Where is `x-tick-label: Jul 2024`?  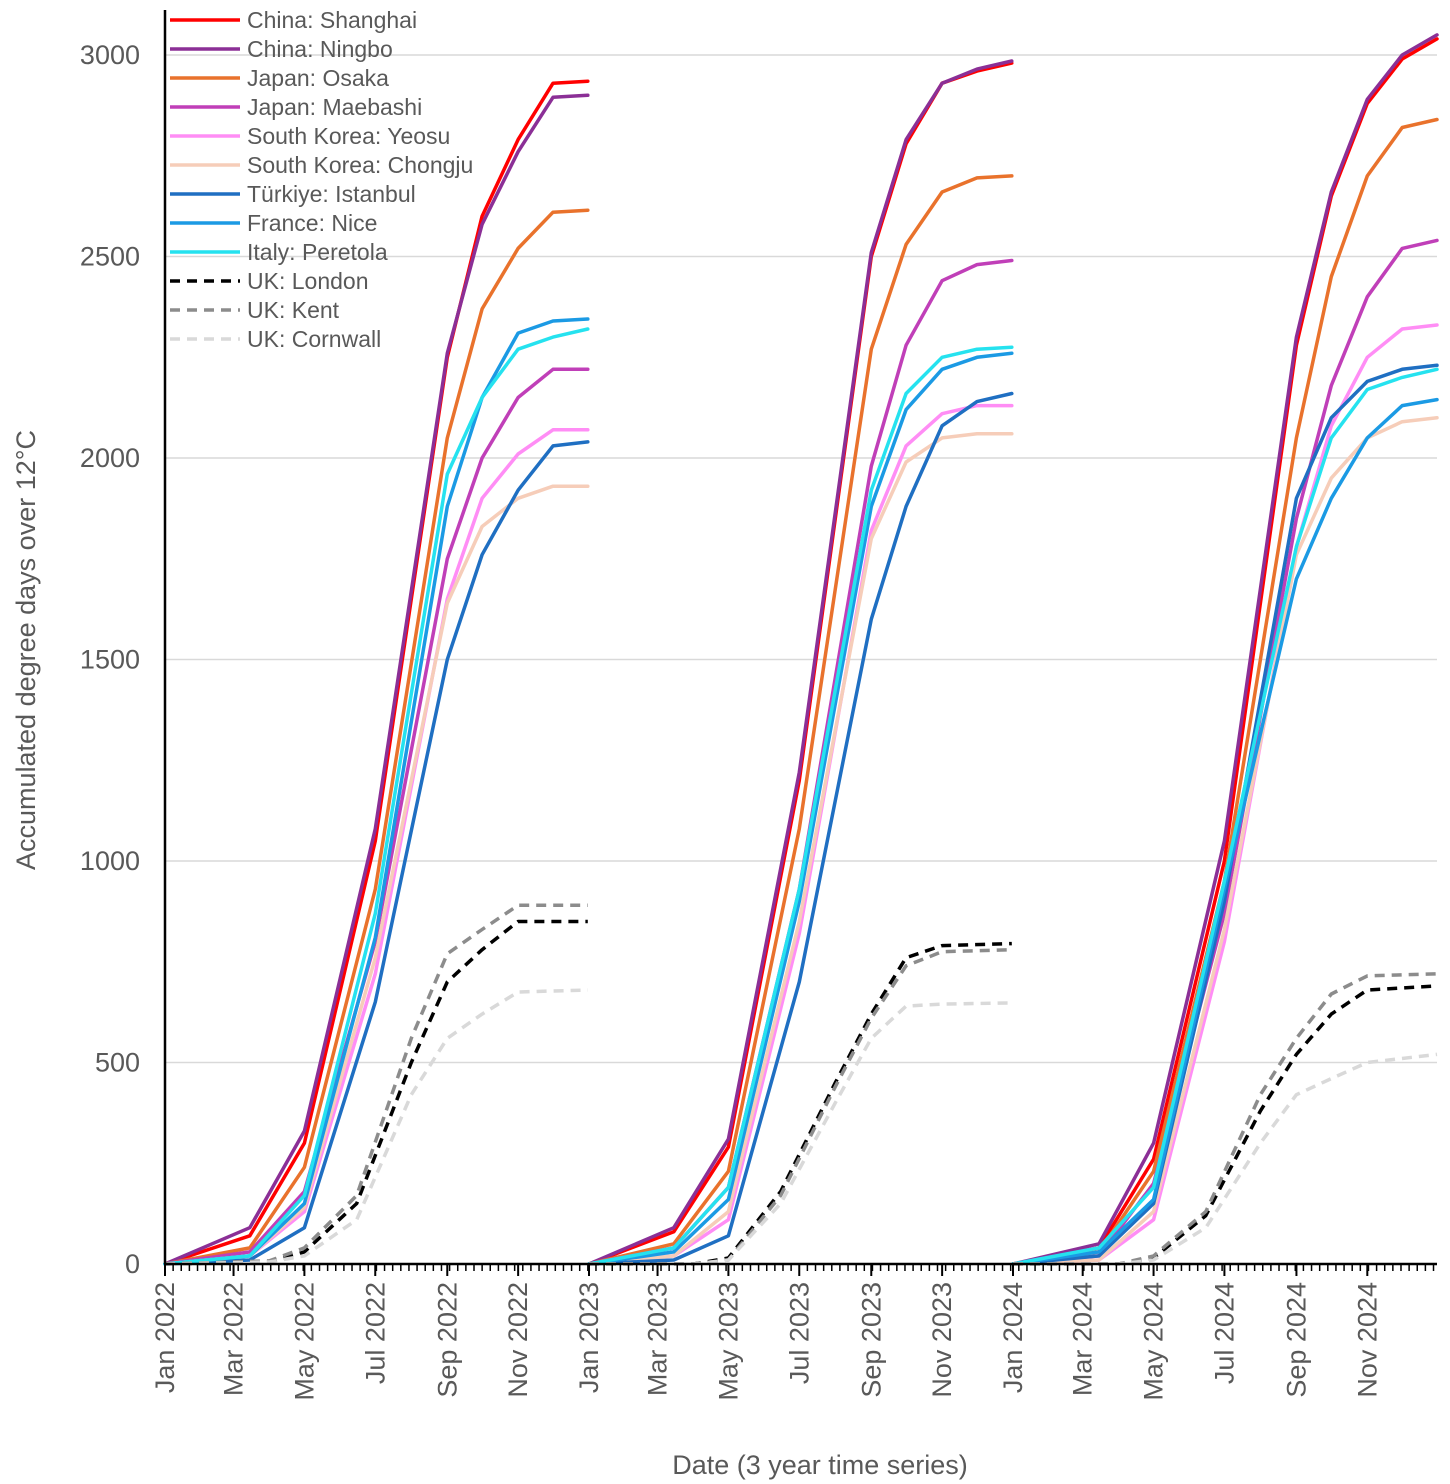 x-tick-label: Jul 2024 is located at coordinates (1224, 1333).